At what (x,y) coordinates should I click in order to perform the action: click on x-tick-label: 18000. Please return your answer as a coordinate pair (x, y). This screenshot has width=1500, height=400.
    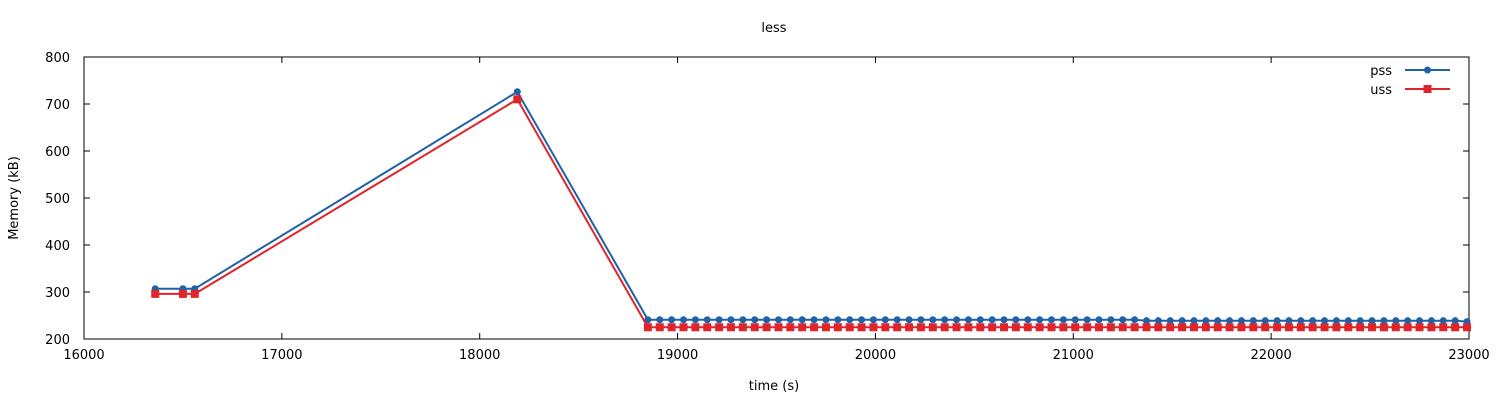
    Looking at the image, I should click on (479, 355).